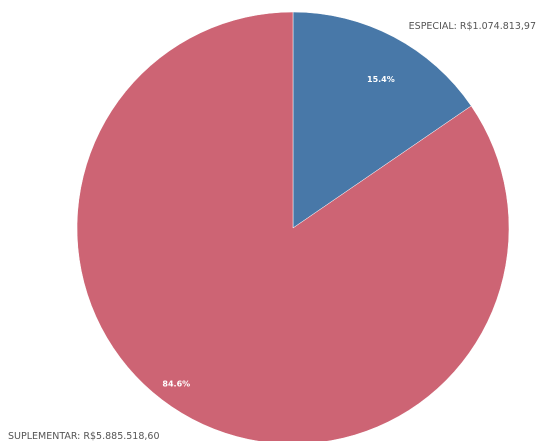 The height and width of the screenshot is (441, 546). I want to click on percent-label-especial: 15.4%, so click(381, 79).